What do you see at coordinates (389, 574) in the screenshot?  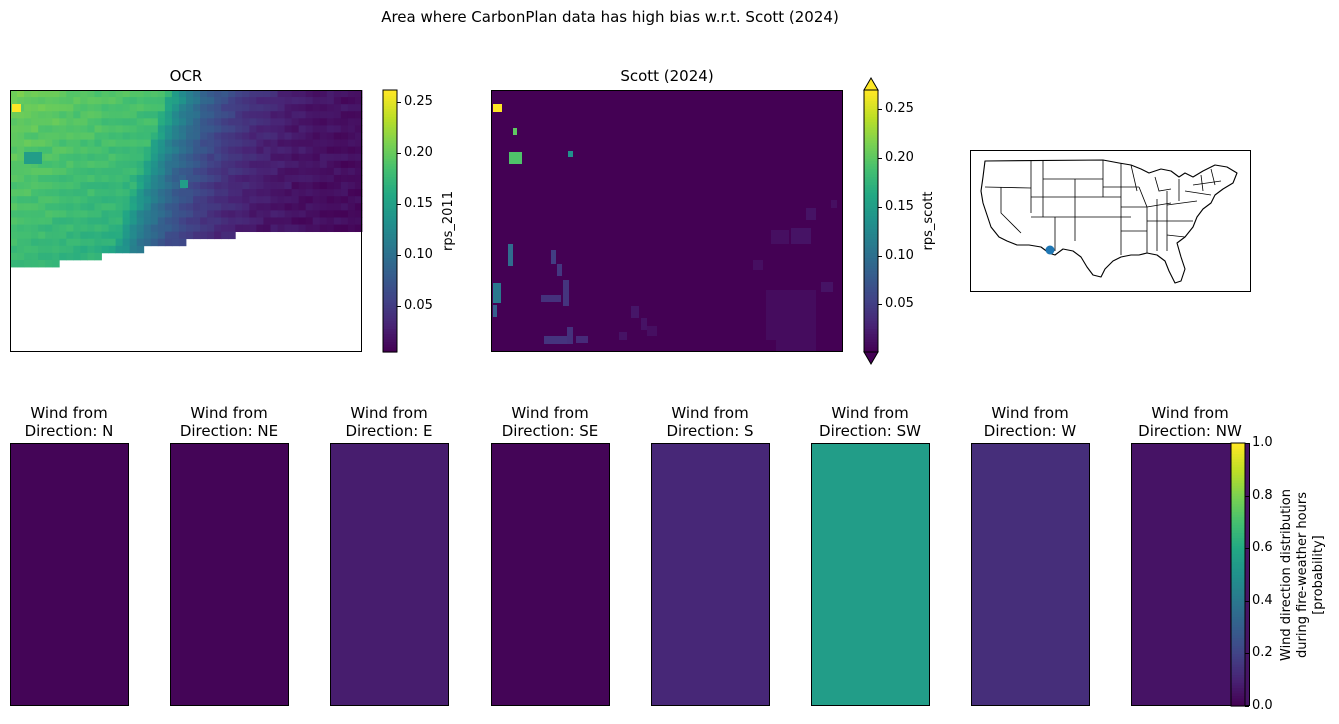 I see `wind-panel-cell` at bounding box center [389, 574].